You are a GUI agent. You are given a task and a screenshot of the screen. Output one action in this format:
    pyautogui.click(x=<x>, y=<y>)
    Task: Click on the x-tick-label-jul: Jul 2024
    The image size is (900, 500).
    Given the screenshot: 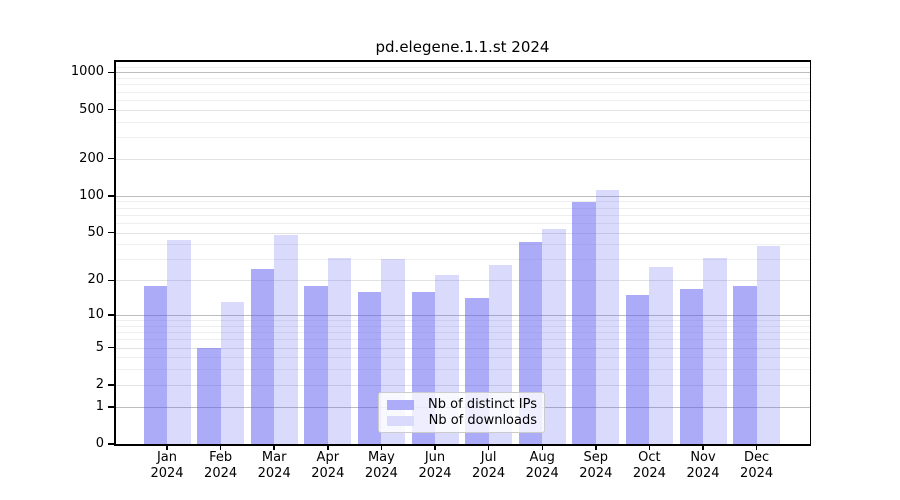 What is the action you would take?
    pyautogui.click(x=489, y=466)
    